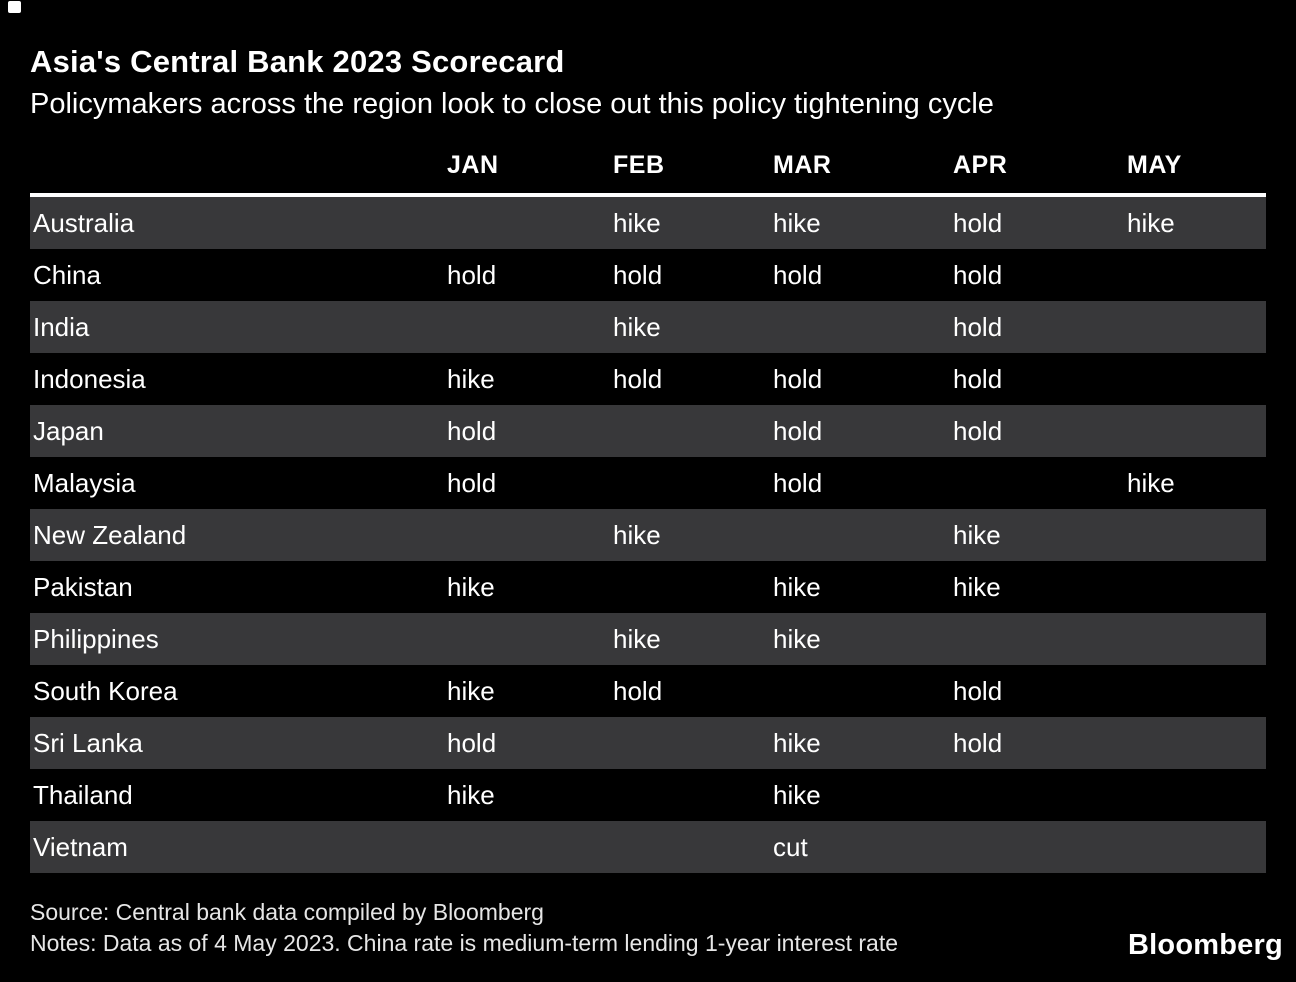  I want to click on row-label: New Zealand, so click(110, 534).